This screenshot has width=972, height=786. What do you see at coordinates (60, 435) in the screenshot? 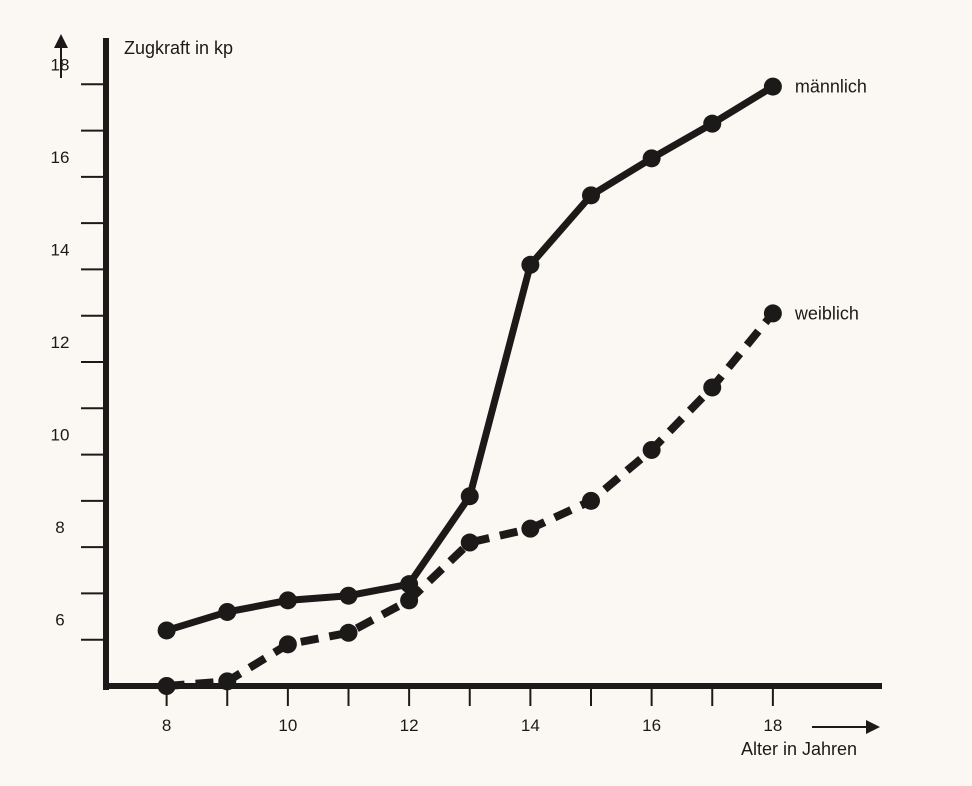
I see `y-tick-label: 10` at bounding box center [60, 435].